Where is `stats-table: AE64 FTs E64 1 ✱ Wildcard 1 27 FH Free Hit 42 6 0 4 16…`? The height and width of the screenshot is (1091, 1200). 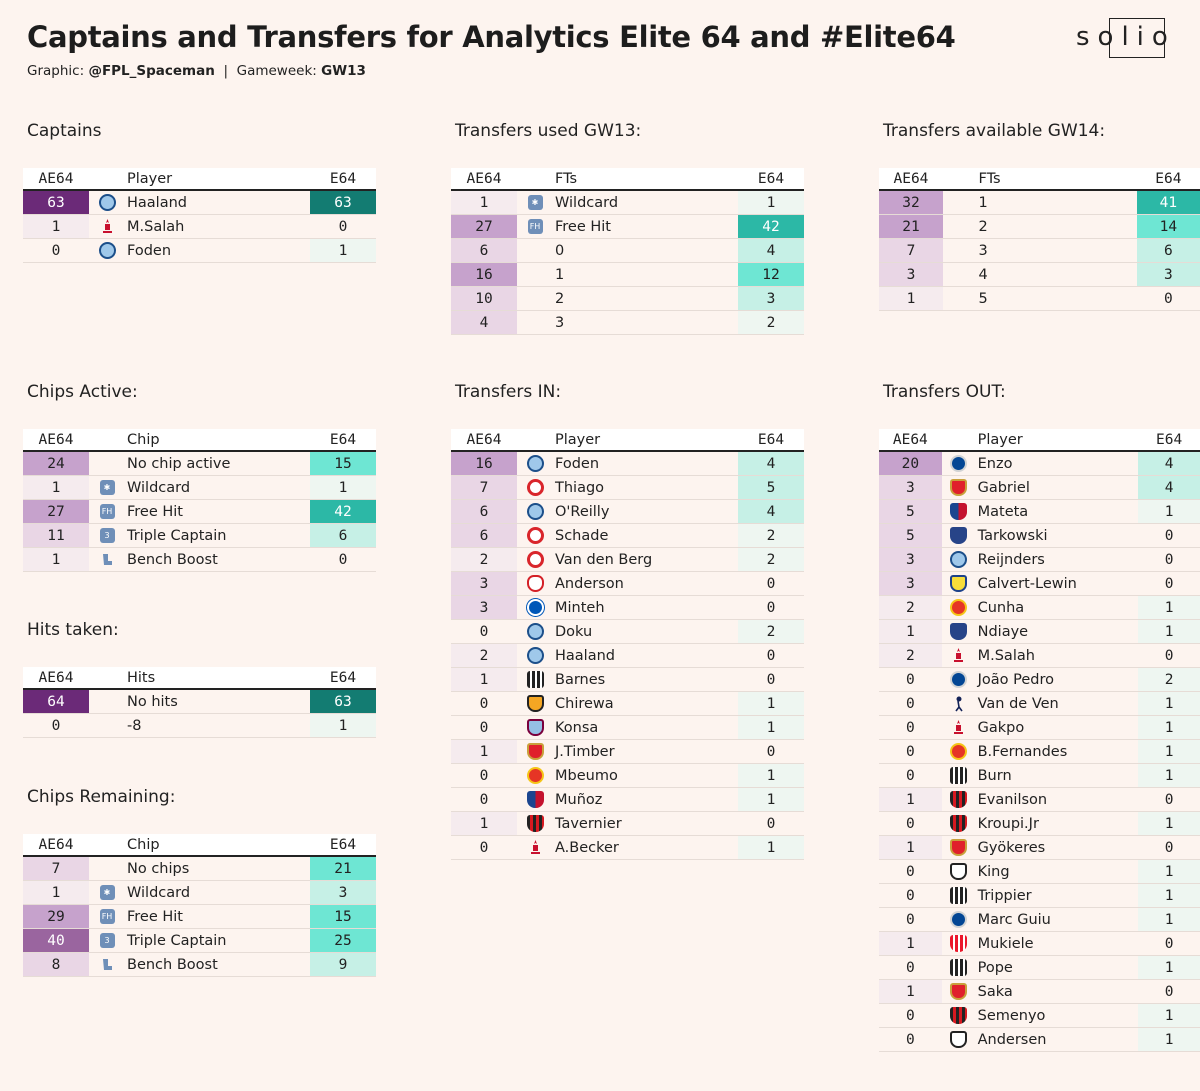 stats-table: AE64 FTs E64 1 ✱ Wildcard 1 27 FH Free Hit 42 6 0 4 16… is located at coordinates (627, 251).